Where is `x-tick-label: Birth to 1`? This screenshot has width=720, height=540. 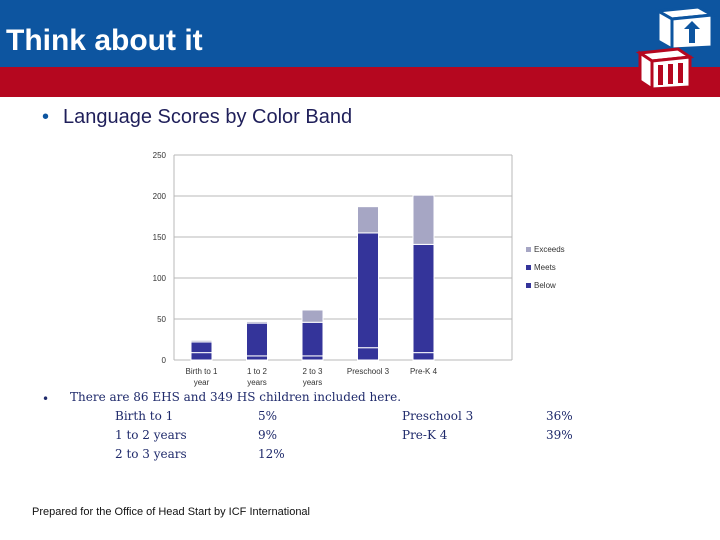
x-tick-label: Birth to 1 is located at coordinates (201, 371).